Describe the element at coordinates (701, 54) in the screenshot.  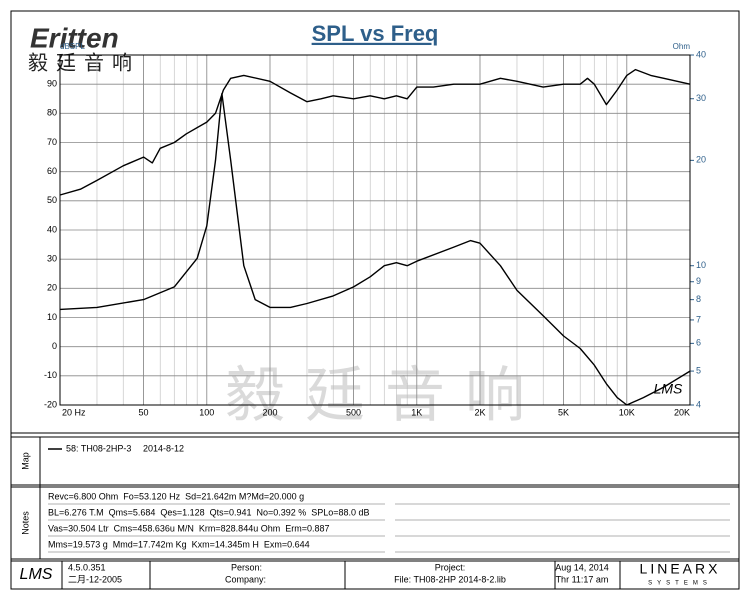
I see `y2-tick-label: 40` at that location.